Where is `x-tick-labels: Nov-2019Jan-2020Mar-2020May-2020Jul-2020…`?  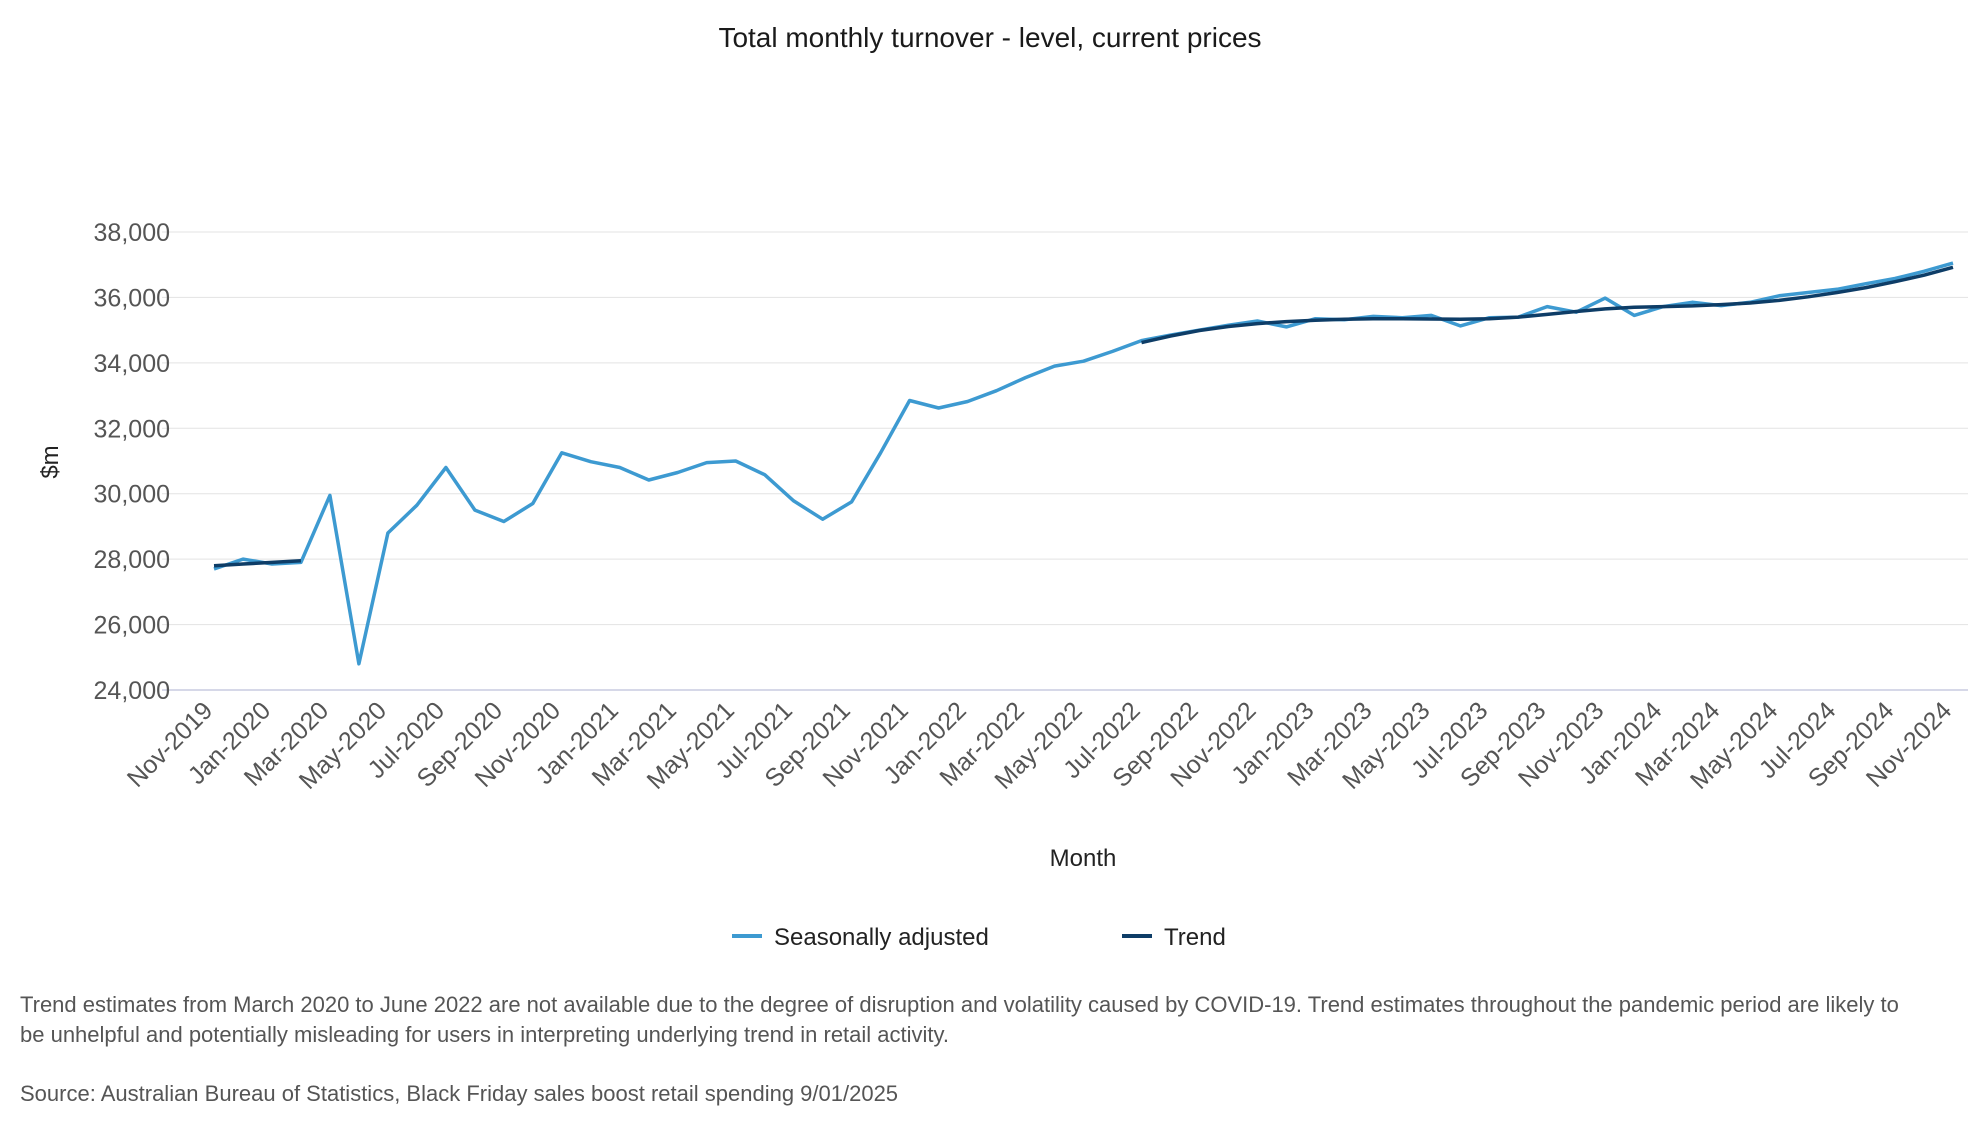
x-tick-labels: Nov-2019Jan-2020Mar-2020May-2020Jul-2020… is located at coordinates (1040, 745).